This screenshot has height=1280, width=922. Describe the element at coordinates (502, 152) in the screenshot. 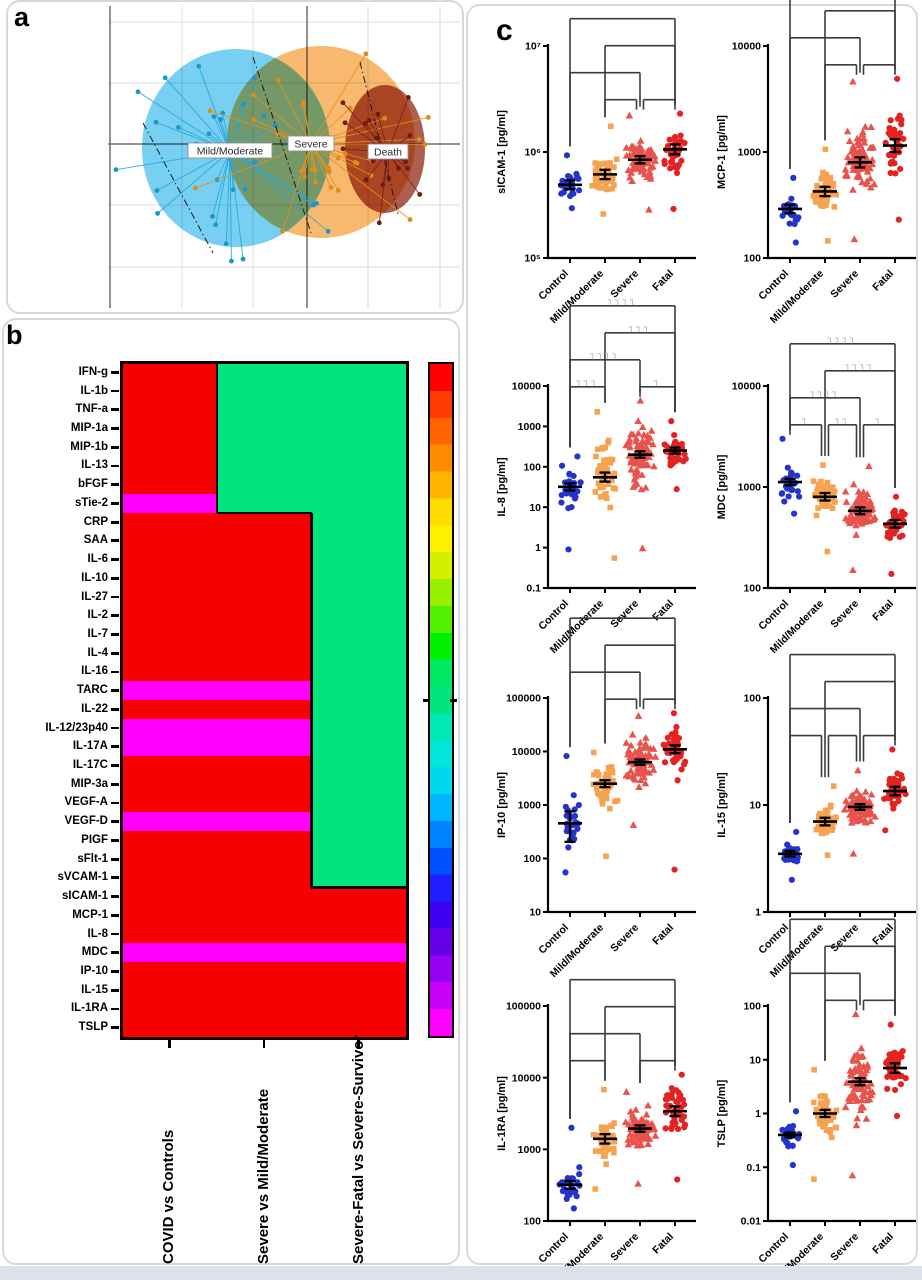

I see `y-axis-label: sICAM-1 [pg/ml]` at that location.